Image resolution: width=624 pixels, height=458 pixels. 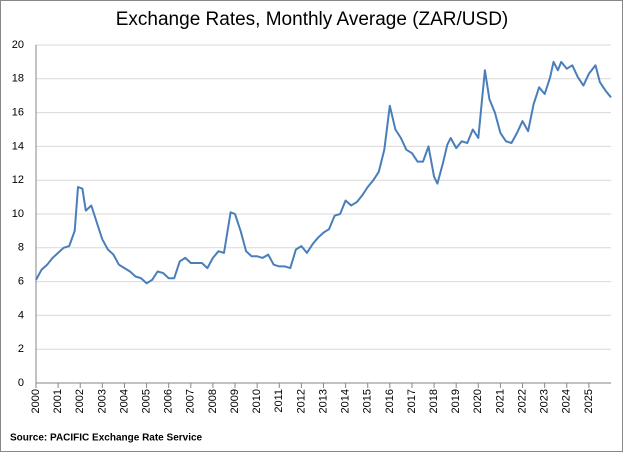 What do you see at coordinates (522, 401) in the screenshot?
I see `x-tick-label: 2022` at bounding box center [522, 401].